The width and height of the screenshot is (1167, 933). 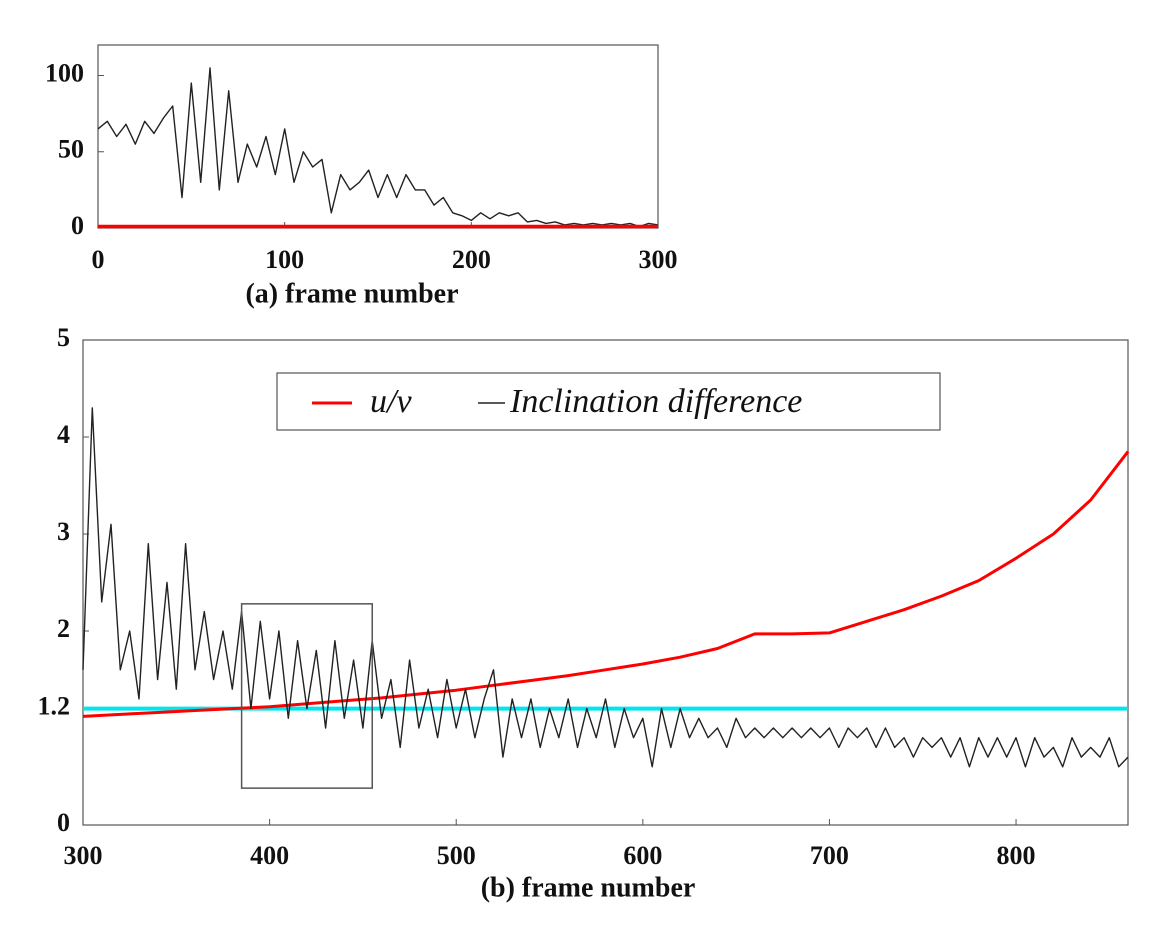 What do you see at coordinates (471, 259) in the screenshot?
I see `x-tick-label: 200` at bounding box center [471, 259].